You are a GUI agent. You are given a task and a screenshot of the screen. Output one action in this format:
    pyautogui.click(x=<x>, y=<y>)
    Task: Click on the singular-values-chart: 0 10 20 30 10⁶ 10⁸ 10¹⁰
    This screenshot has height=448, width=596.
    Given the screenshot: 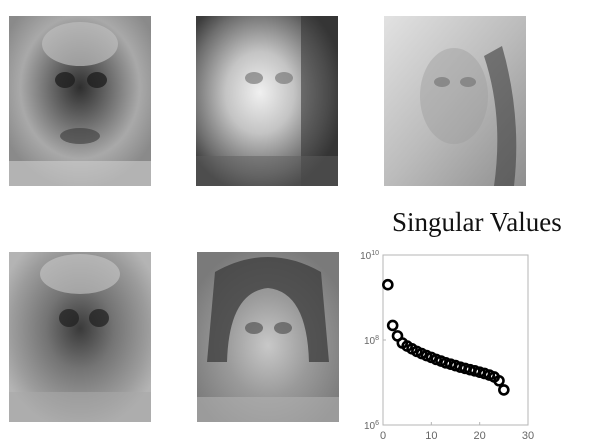 What is the action you would take?
    pyautogui.click(x=447, y=346)
    